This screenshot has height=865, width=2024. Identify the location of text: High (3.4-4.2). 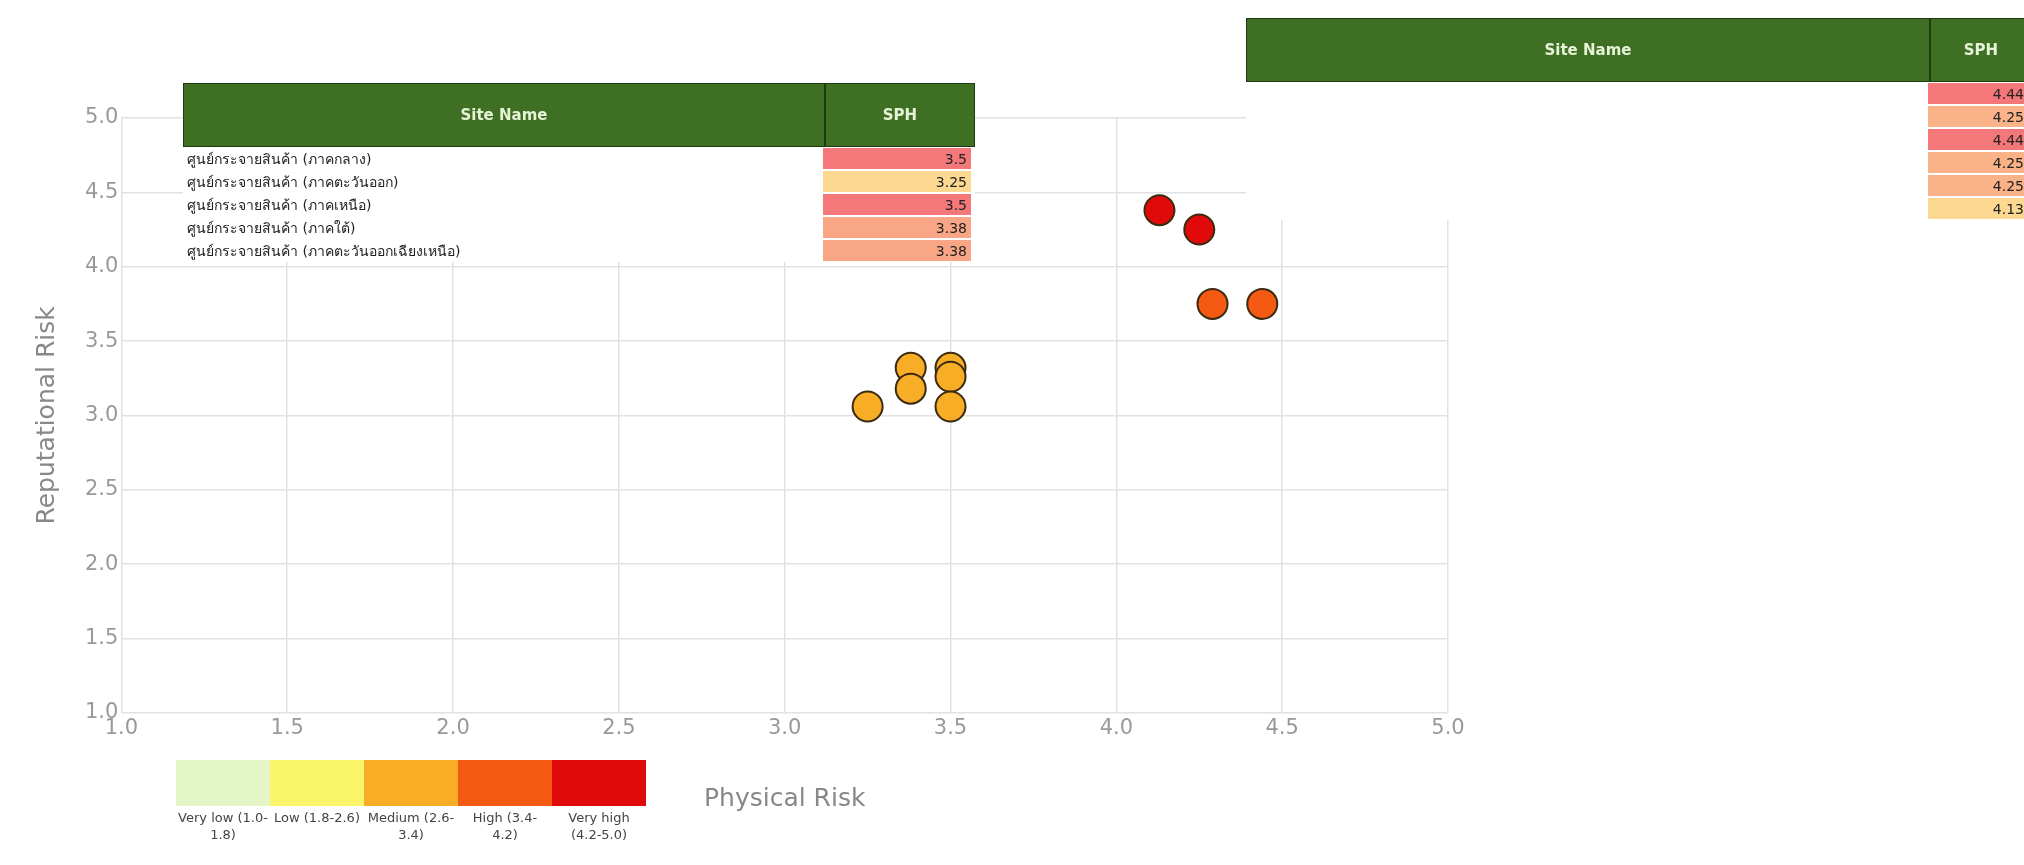
(505, 826).